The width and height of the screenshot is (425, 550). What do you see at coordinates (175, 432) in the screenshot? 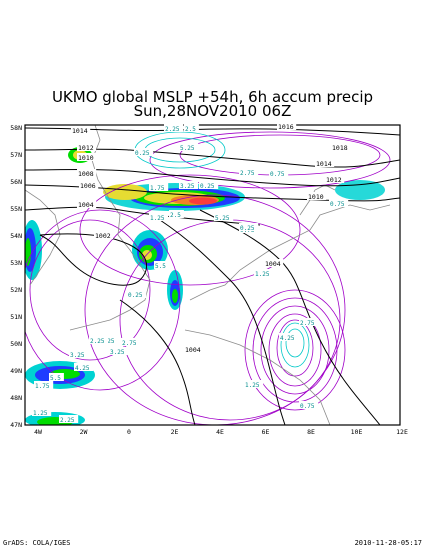
I see `longitude-label: 2E` at bounding box center [175, 432].